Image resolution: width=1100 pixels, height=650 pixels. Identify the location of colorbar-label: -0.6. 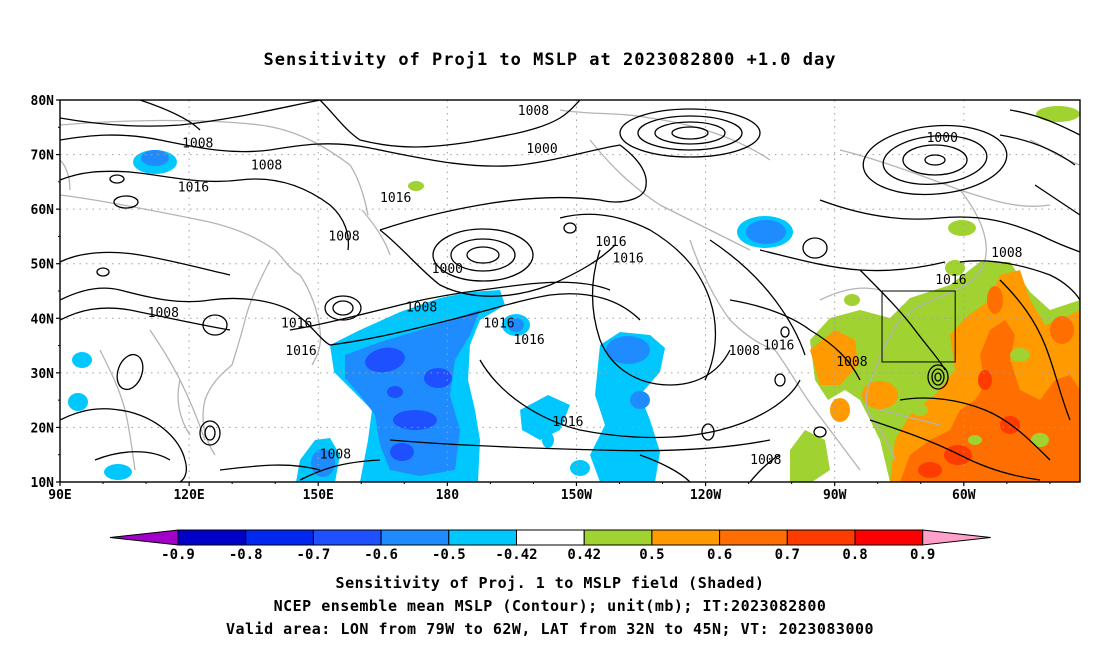
(381, 555).